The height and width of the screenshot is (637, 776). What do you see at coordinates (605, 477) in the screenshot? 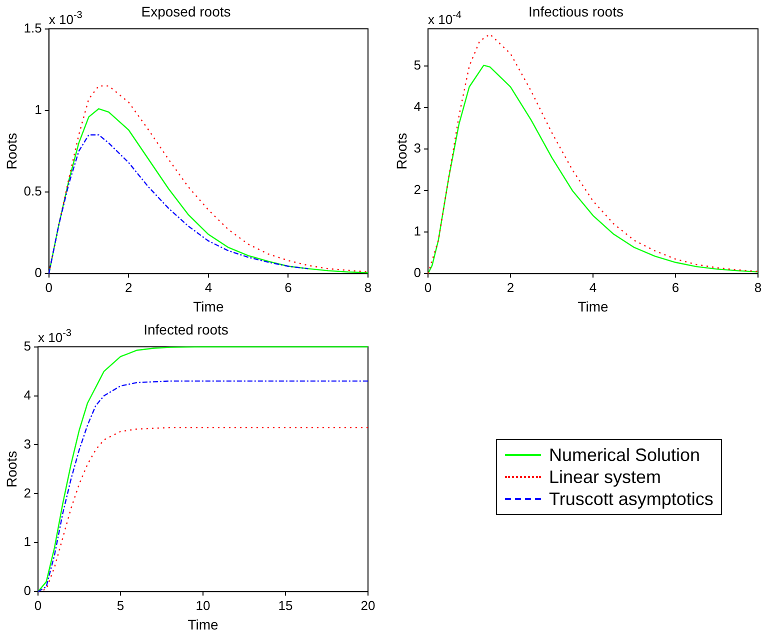
I see `legend-label: Linear system` at bounding box center [605, 477].